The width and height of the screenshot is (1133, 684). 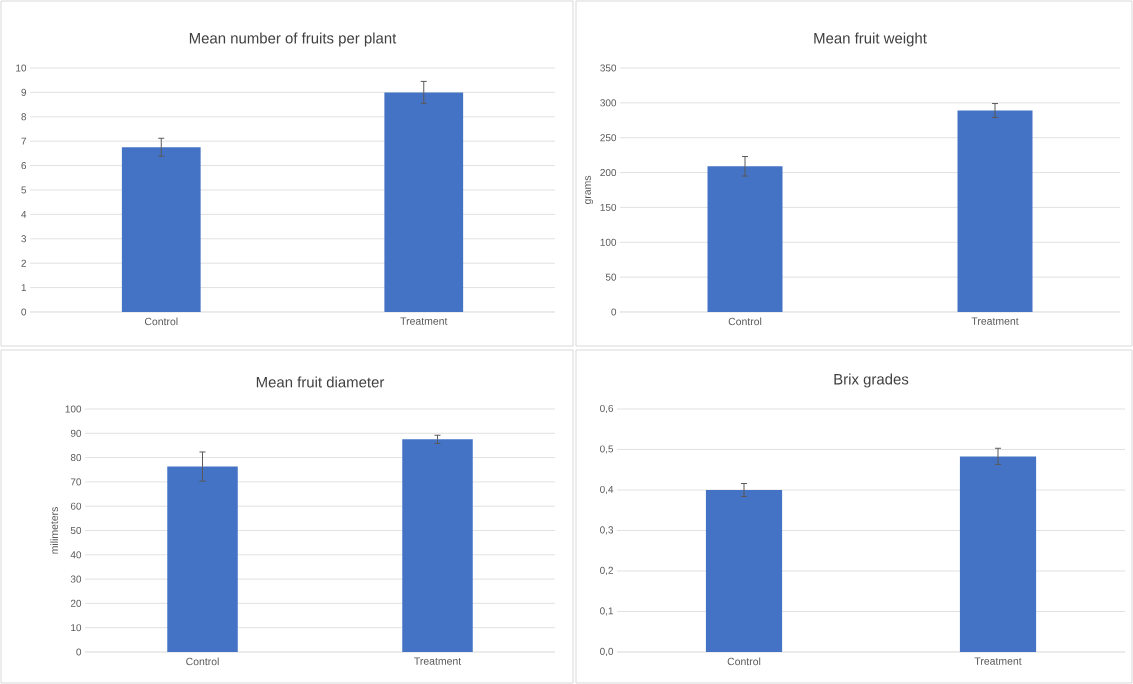 What do you see at coordinates (76, 482) in the screenshot?
I see `y-tick-label: 70` at bounding box center [76, 482].